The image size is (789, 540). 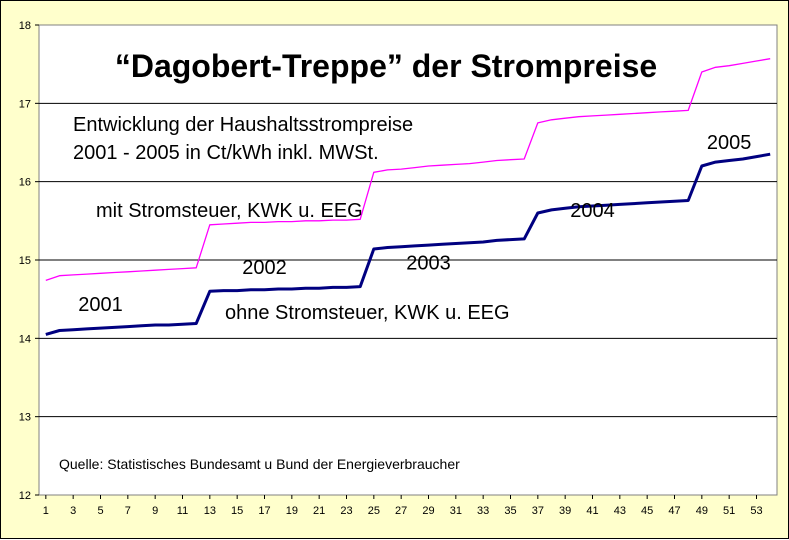 I want to click on x-tick-label: 5, so click(x=100, y=511).